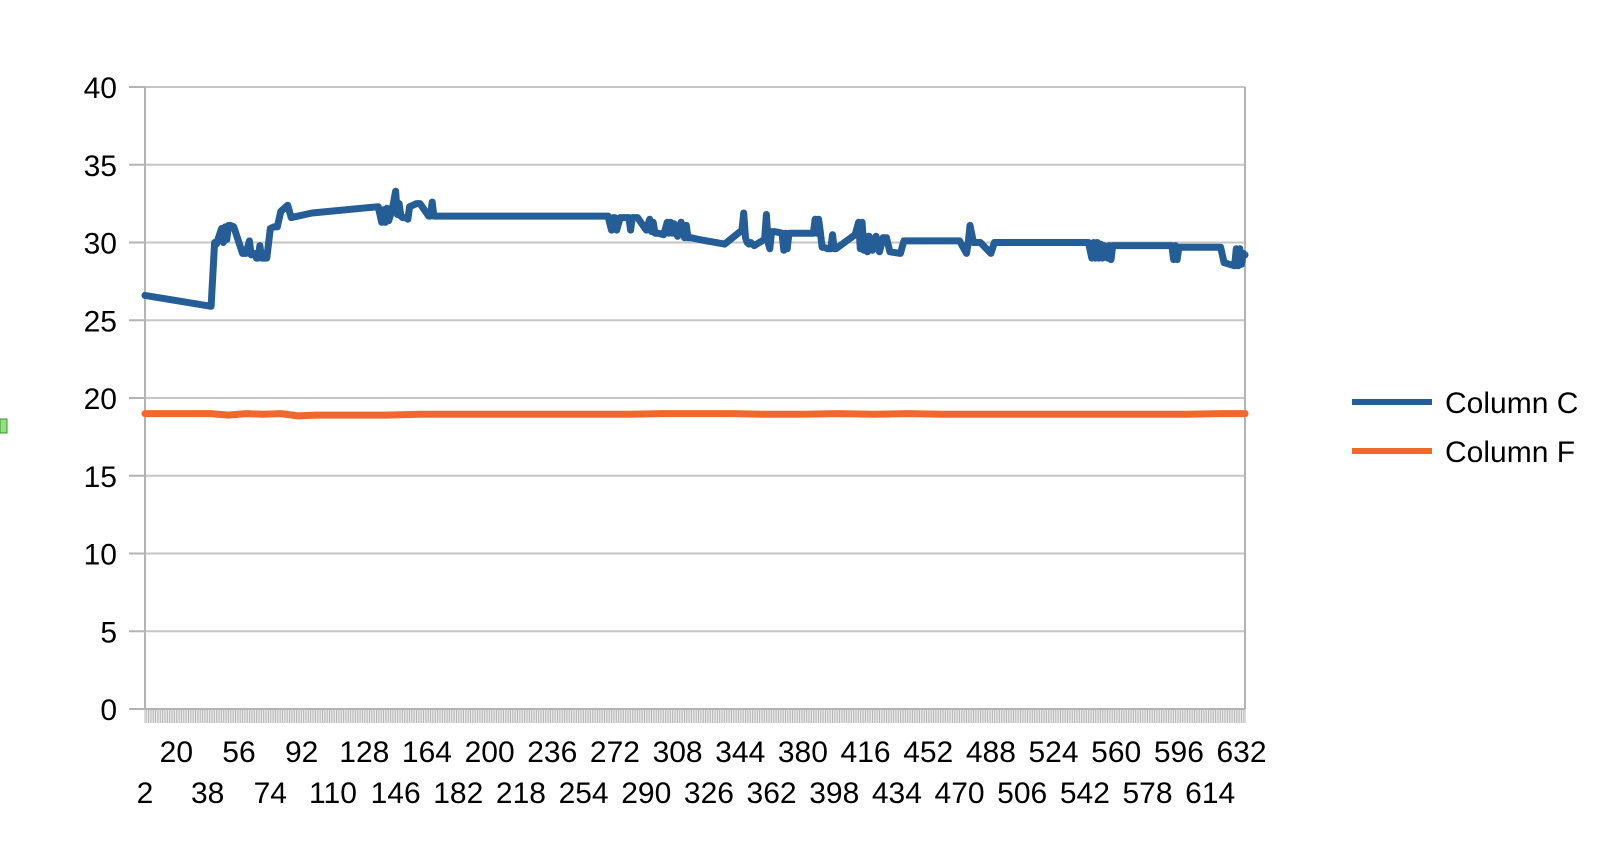 The image size is (1616, 854). Describe the element at coordinates (678, 752) in the screenshot. I see `x-tick-label: 308` at that location.